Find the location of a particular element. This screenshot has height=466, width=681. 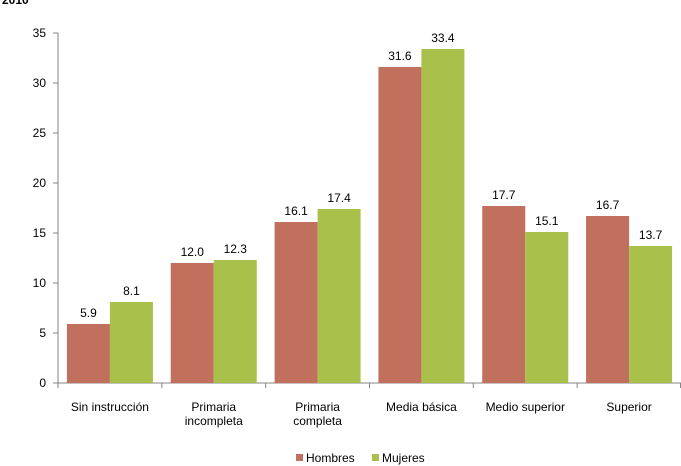

y-tick-label: 15 is located at coordinates (40, 233).